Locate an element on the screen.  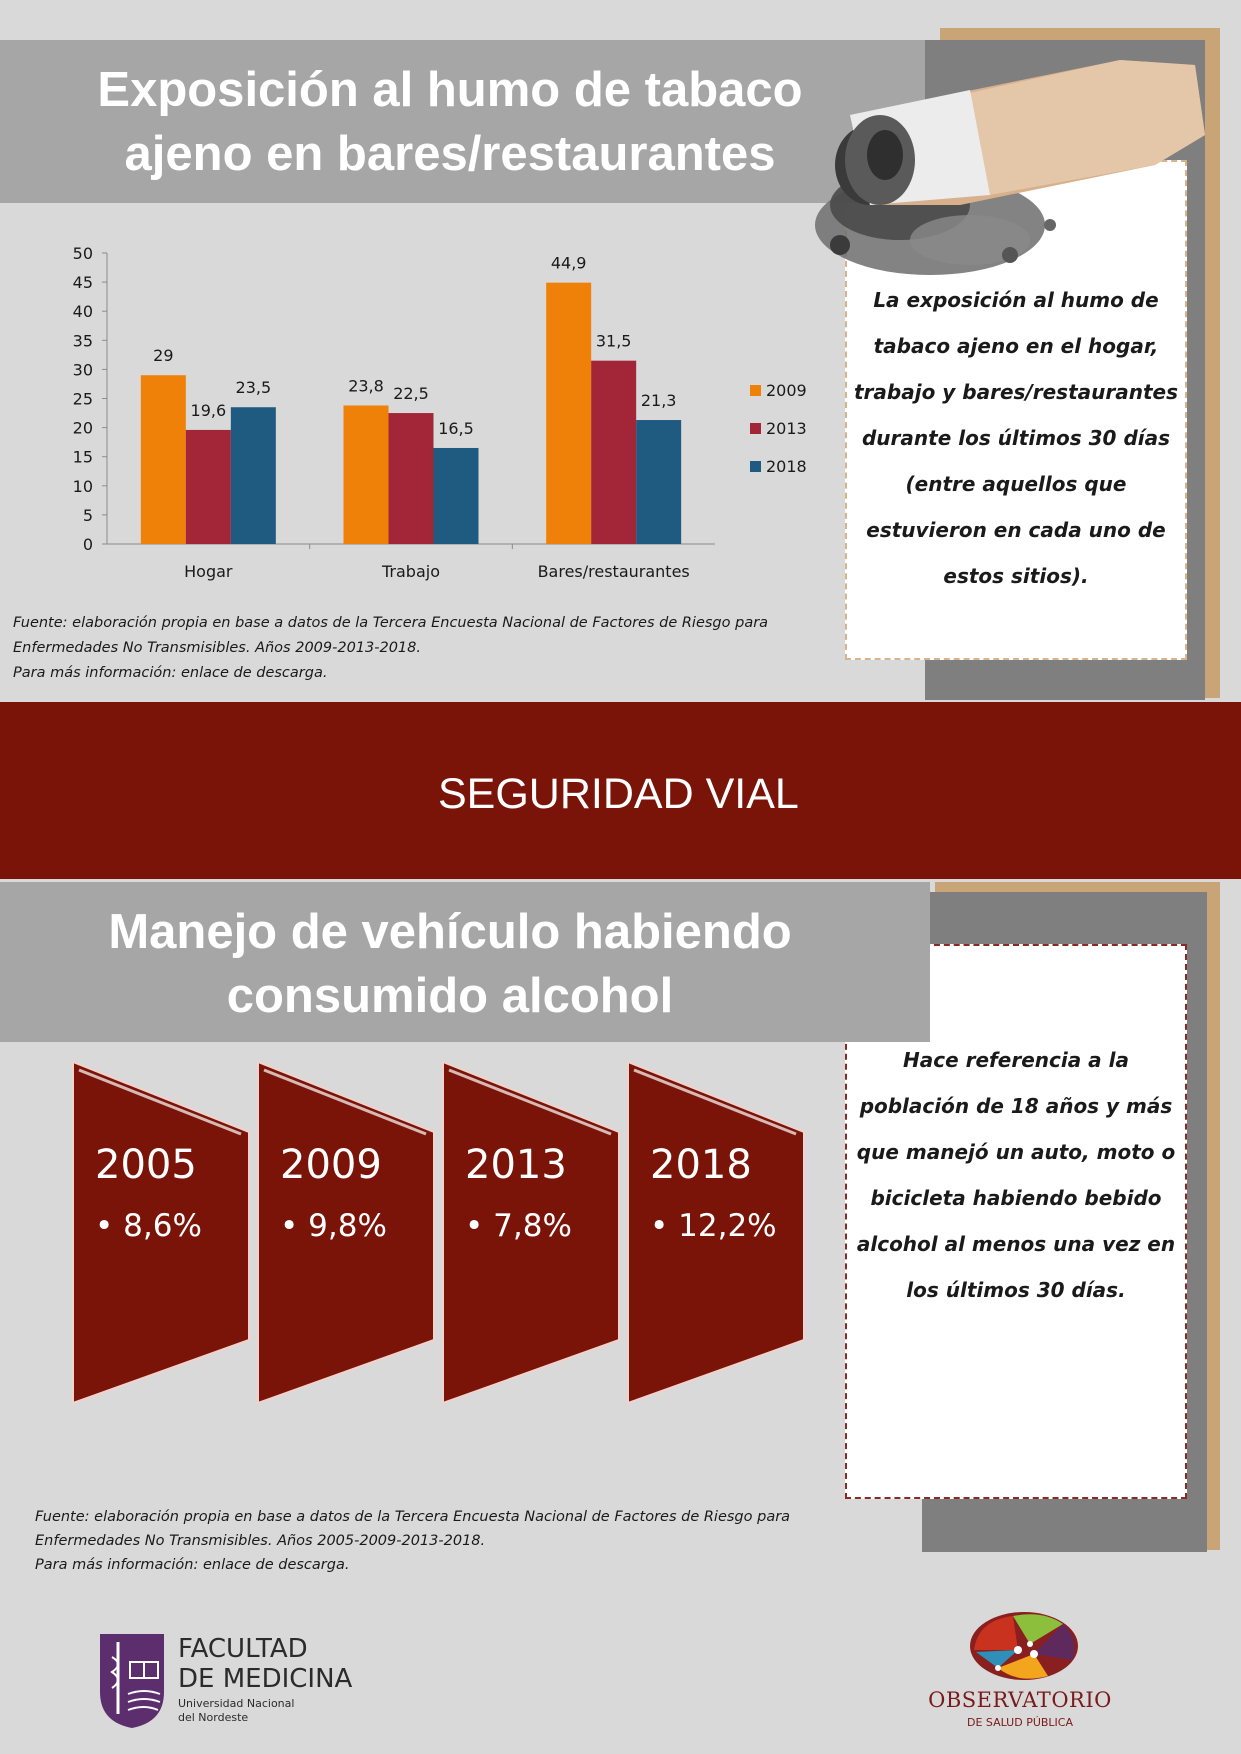
legend-label: 2018 is located at coordinates (786, 466).